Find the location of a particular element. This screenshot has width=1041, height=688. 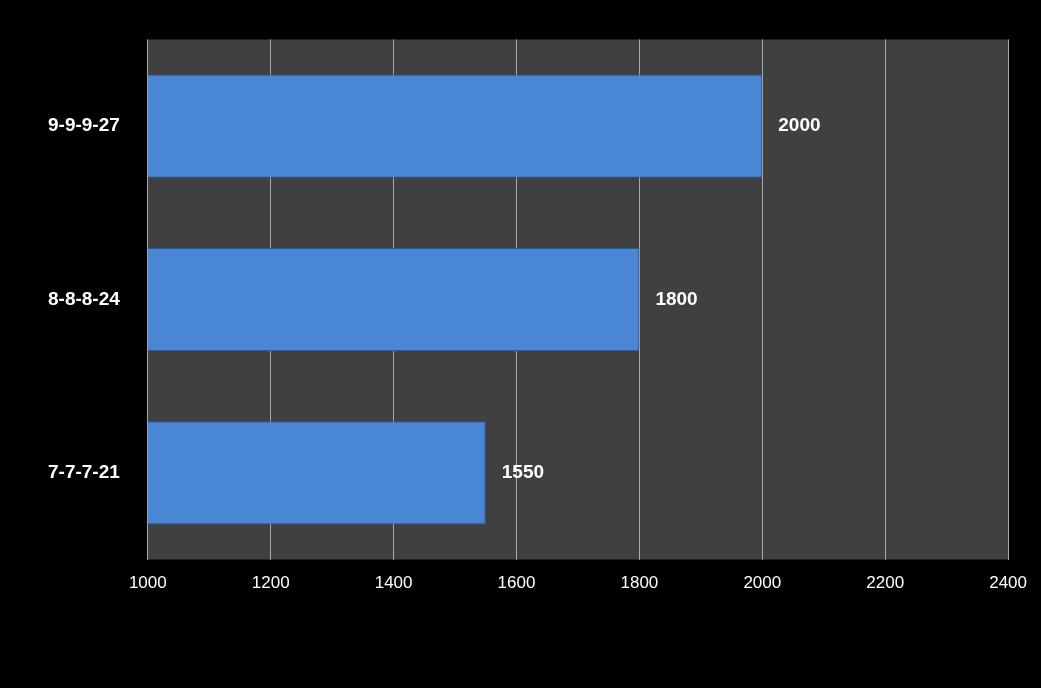

x-tick-label: 2400 is located at coordinates (1008, 583).